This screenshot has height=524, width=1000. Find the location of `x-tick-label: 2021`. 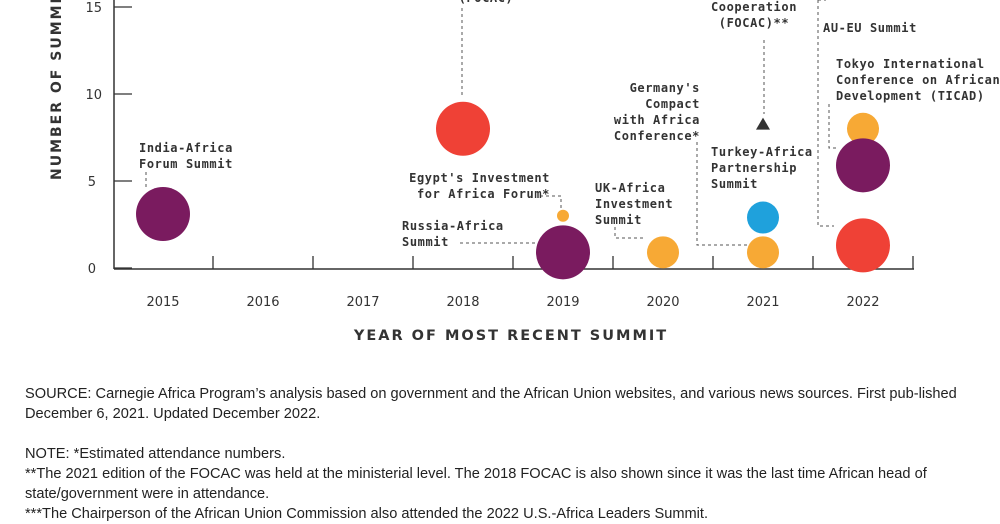

x-tick-label: 2021 is located at coordinates (762, 302).